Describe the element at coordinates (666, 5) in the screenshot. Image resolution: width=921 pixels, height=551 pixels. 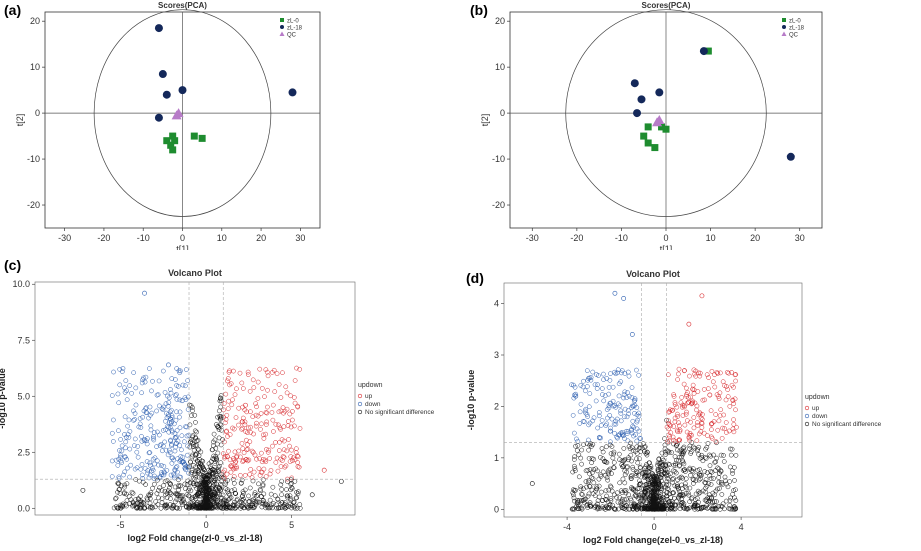
I see `chart-title: Scores(PCA)` at that location.